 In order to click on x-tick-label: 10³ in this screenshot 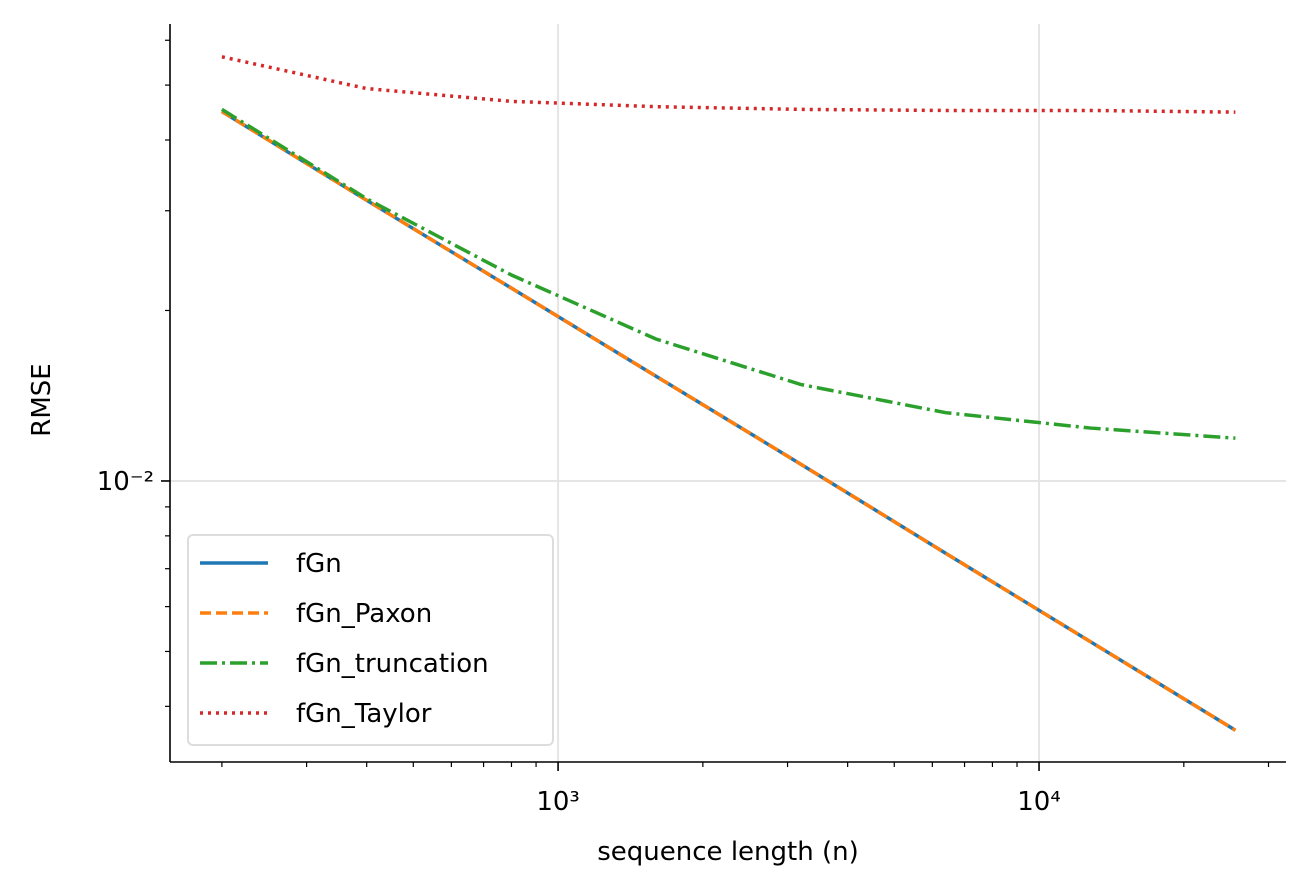, I will do `click(558, 802)`.